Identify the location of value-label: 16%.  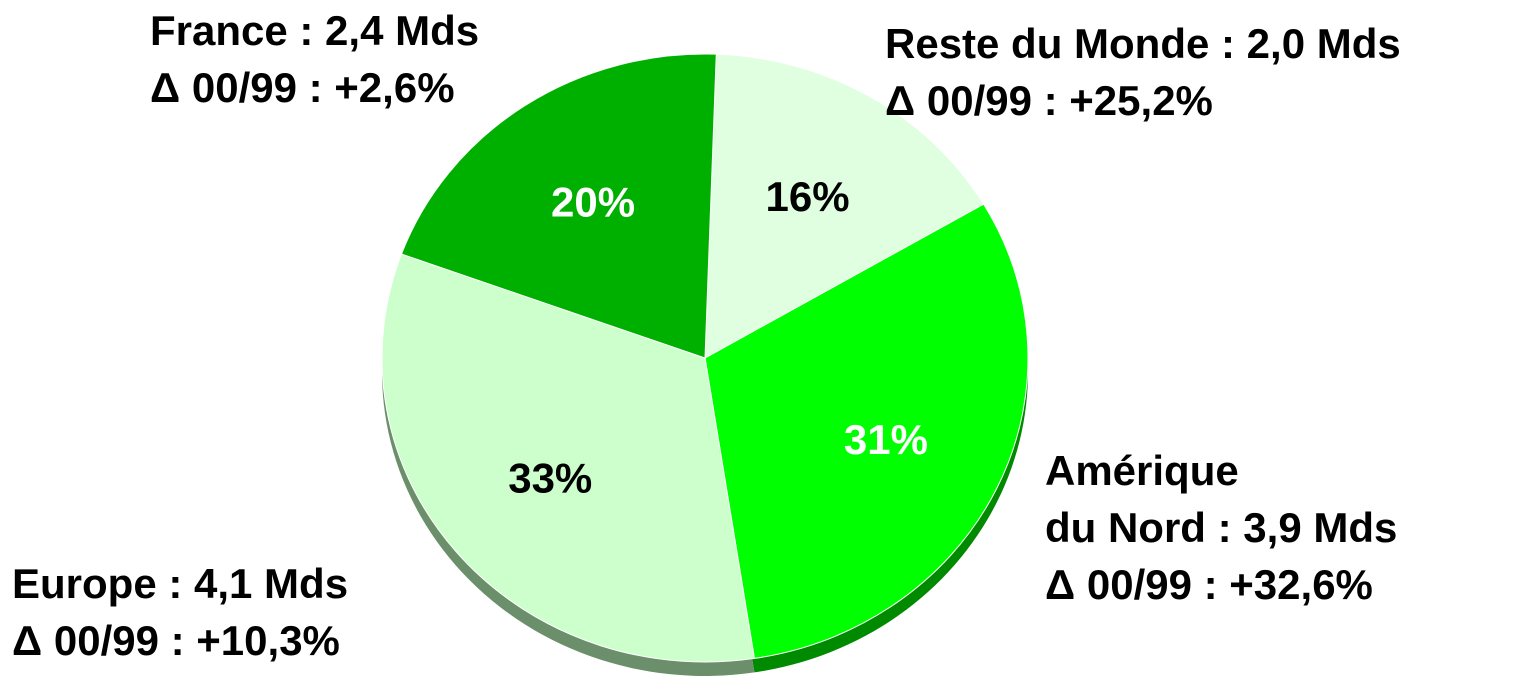
(808, 196).